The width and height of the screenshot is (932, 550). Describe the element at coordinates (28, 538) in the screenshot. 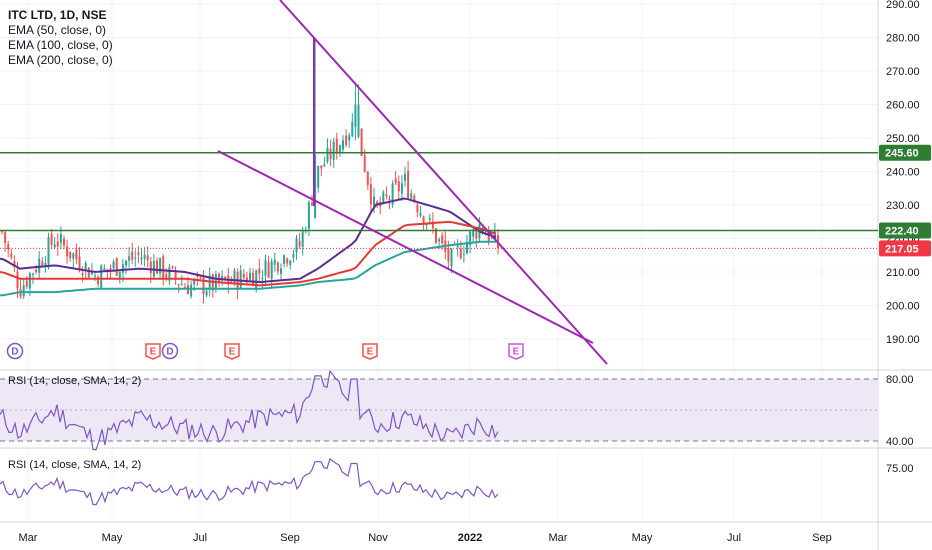

I see `time-tick-label: Mar` at that location.